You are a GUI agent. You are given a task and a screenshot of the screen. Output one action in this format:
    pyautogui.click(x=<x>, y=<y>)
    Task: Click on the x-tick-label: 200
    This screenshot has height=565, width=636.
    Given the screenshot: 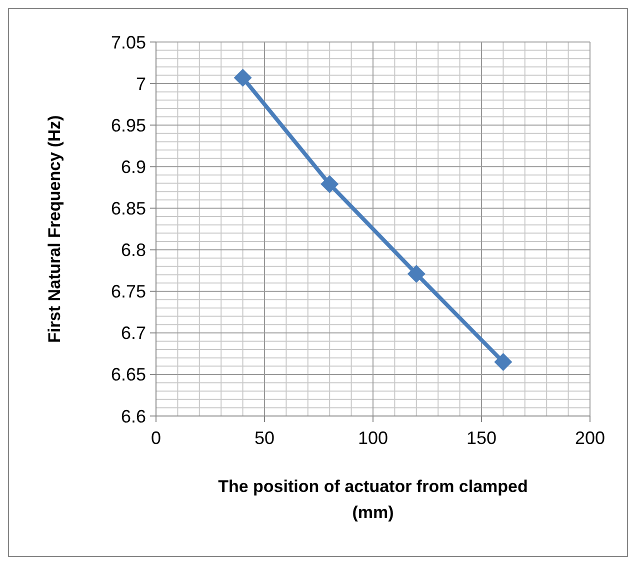 What is the action you would take?
    pyautogui.click(x=590, y=438)
    